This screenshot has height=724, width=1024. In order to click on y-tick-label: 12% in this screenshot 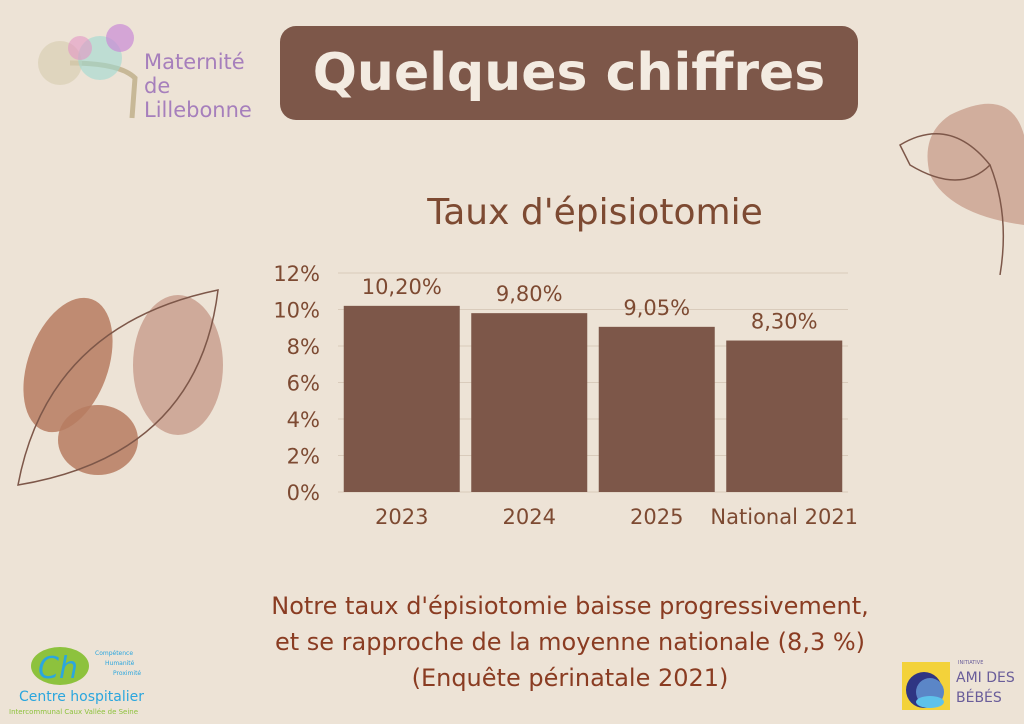, I will do `click(296, 274)`.